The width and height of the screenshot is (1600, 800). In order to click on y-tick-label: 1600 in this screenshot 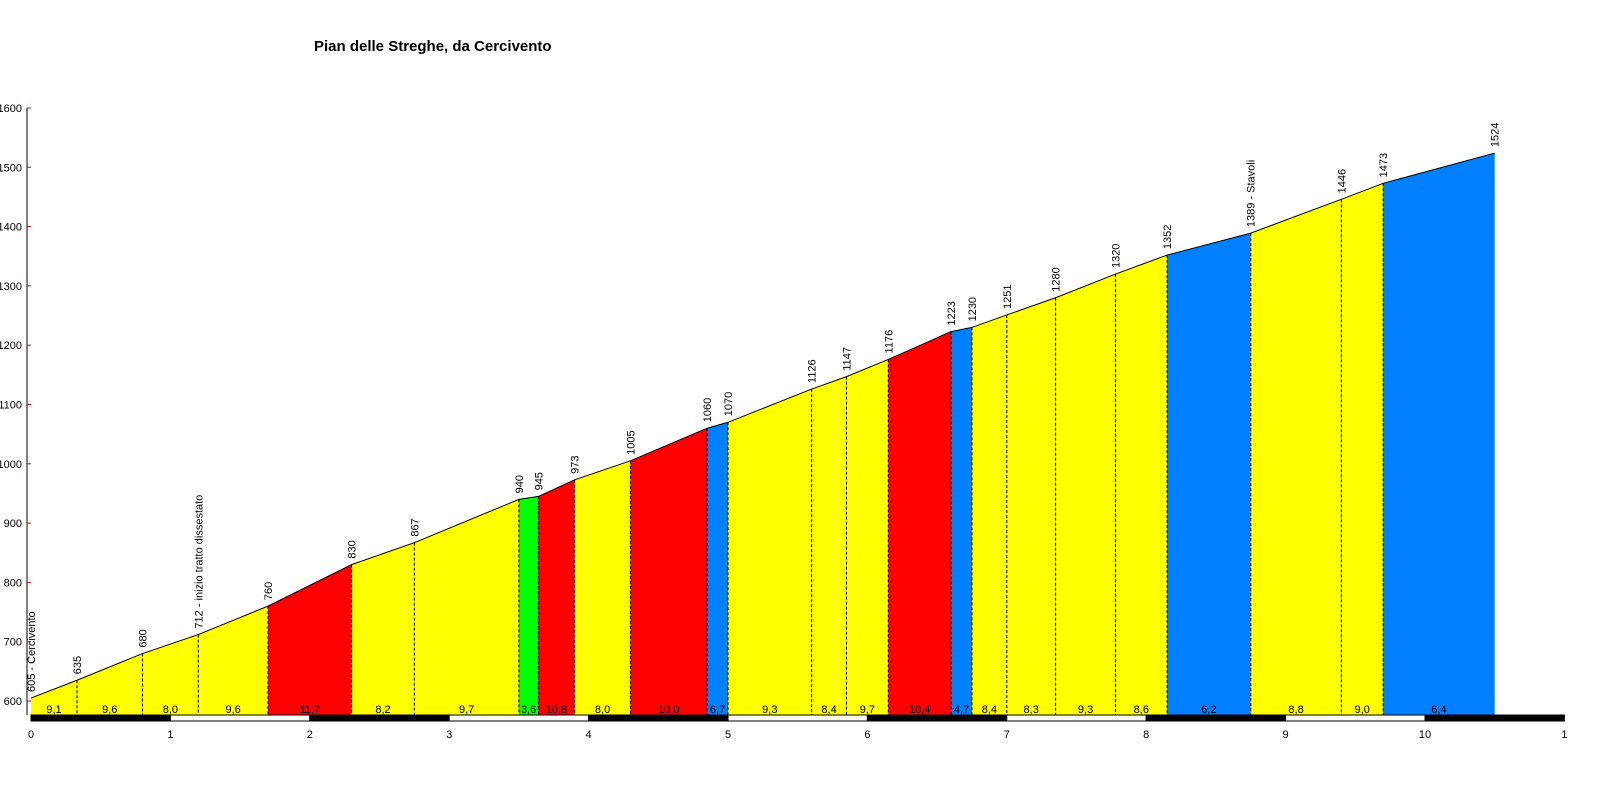, I will do `click(11, 109)`.